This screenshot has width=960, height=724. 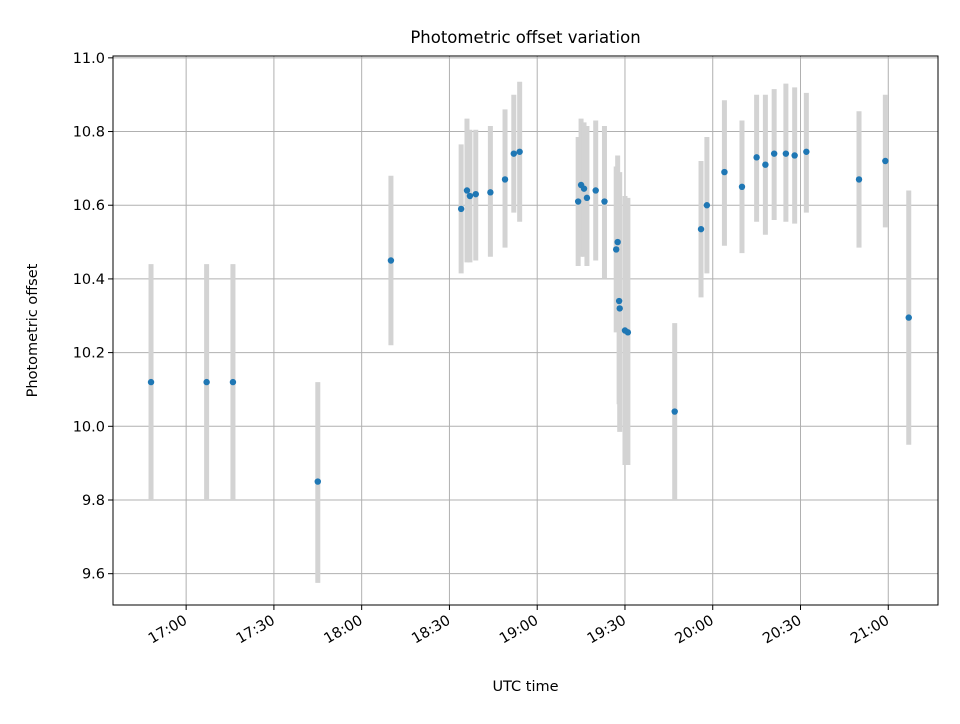 What do you see at coordinates (89, 133) in the screenshot?
I see `y-tick-label: 10.8` at bounding box center [89, 133].